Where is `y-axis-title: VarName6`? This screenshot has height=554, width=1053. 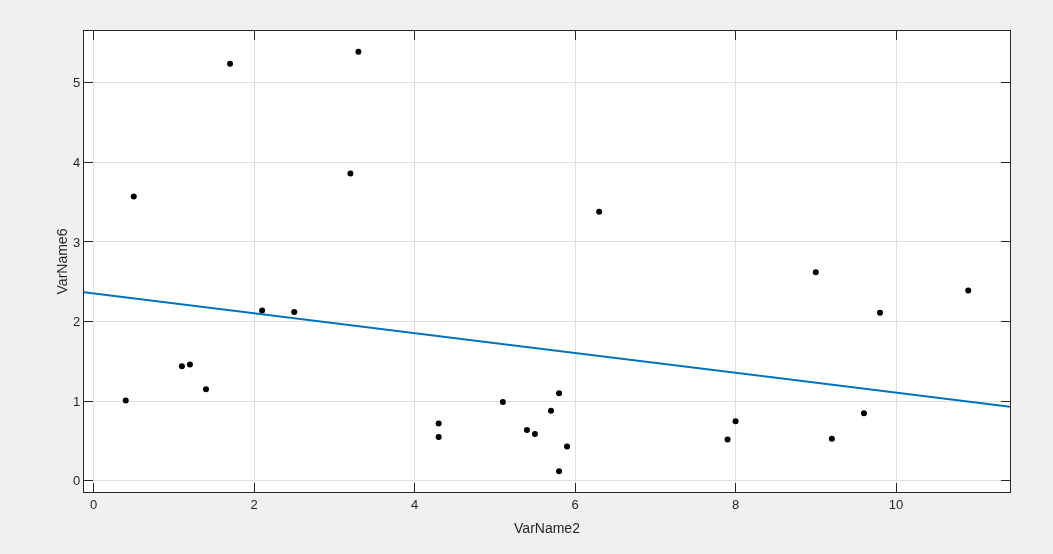
y-axis-title: VarName6 is located at coordinates (61, 261).